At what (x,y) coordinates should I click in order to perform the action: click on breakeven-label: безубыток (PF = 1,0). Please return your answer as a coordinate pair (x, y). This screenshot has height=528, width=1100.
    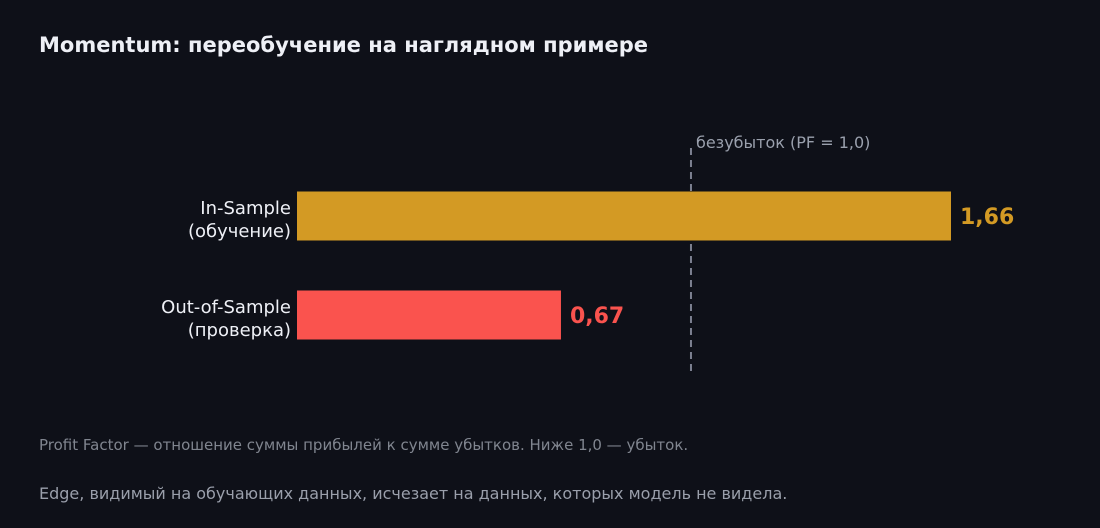
    Looking at the image, I should click on (783, 142).